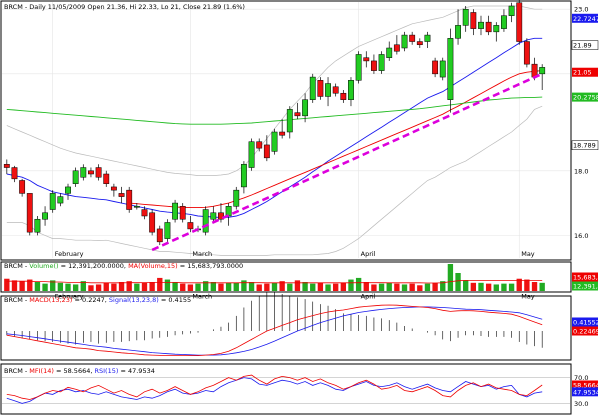 Image resolution: width=600 pixels, height=420 pixels. Describe the element at coordinates (134, 300) in the screenshot. I see `legend-part: Signal(13,23,8)` at that location.